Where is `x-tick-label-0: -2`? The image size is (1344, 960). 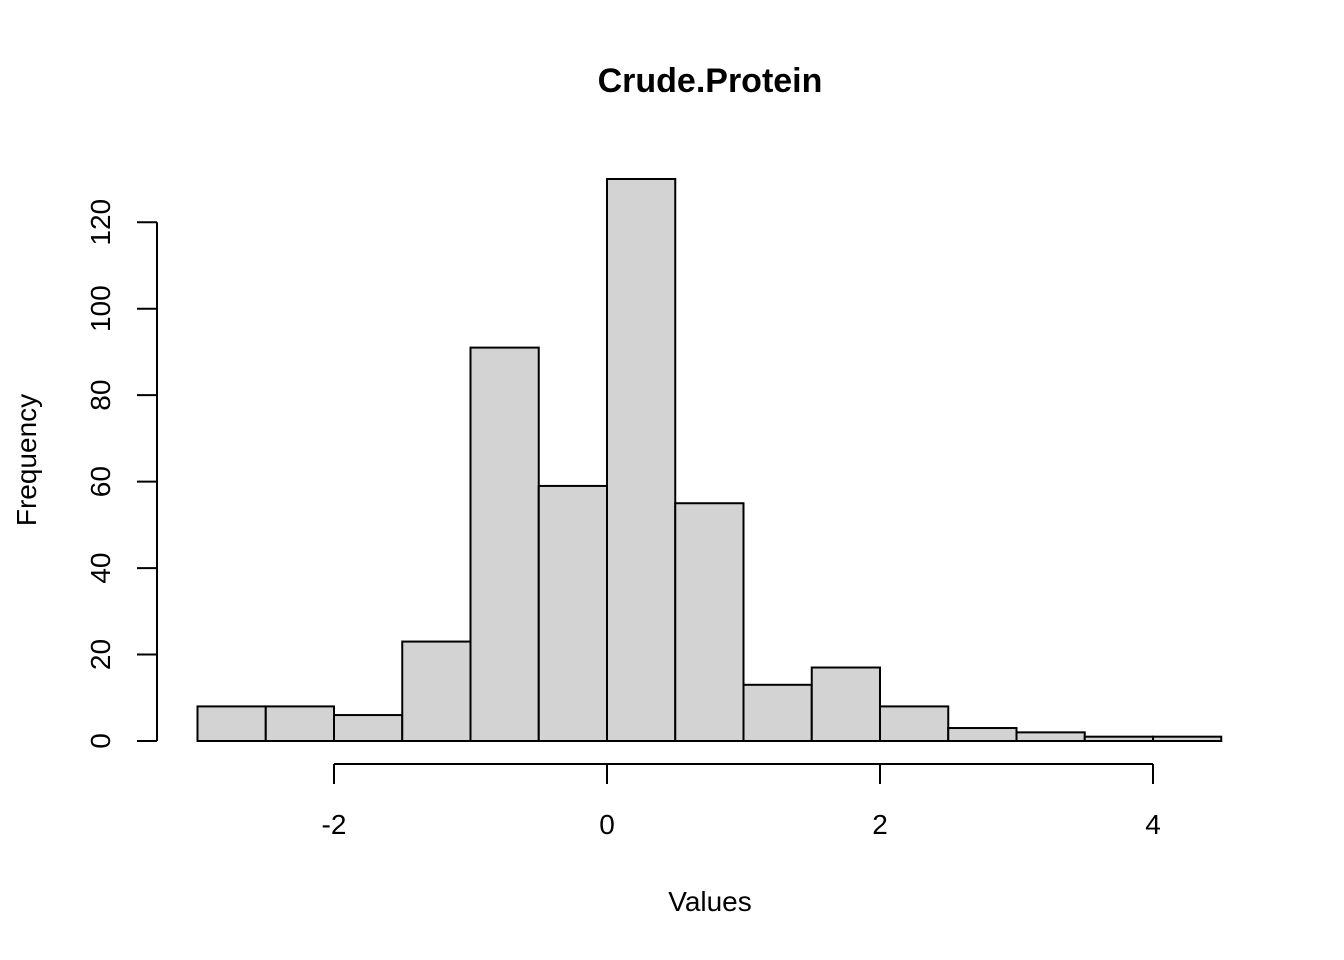
x-tick-label-0: -2 is located at coordinates (334, 824).